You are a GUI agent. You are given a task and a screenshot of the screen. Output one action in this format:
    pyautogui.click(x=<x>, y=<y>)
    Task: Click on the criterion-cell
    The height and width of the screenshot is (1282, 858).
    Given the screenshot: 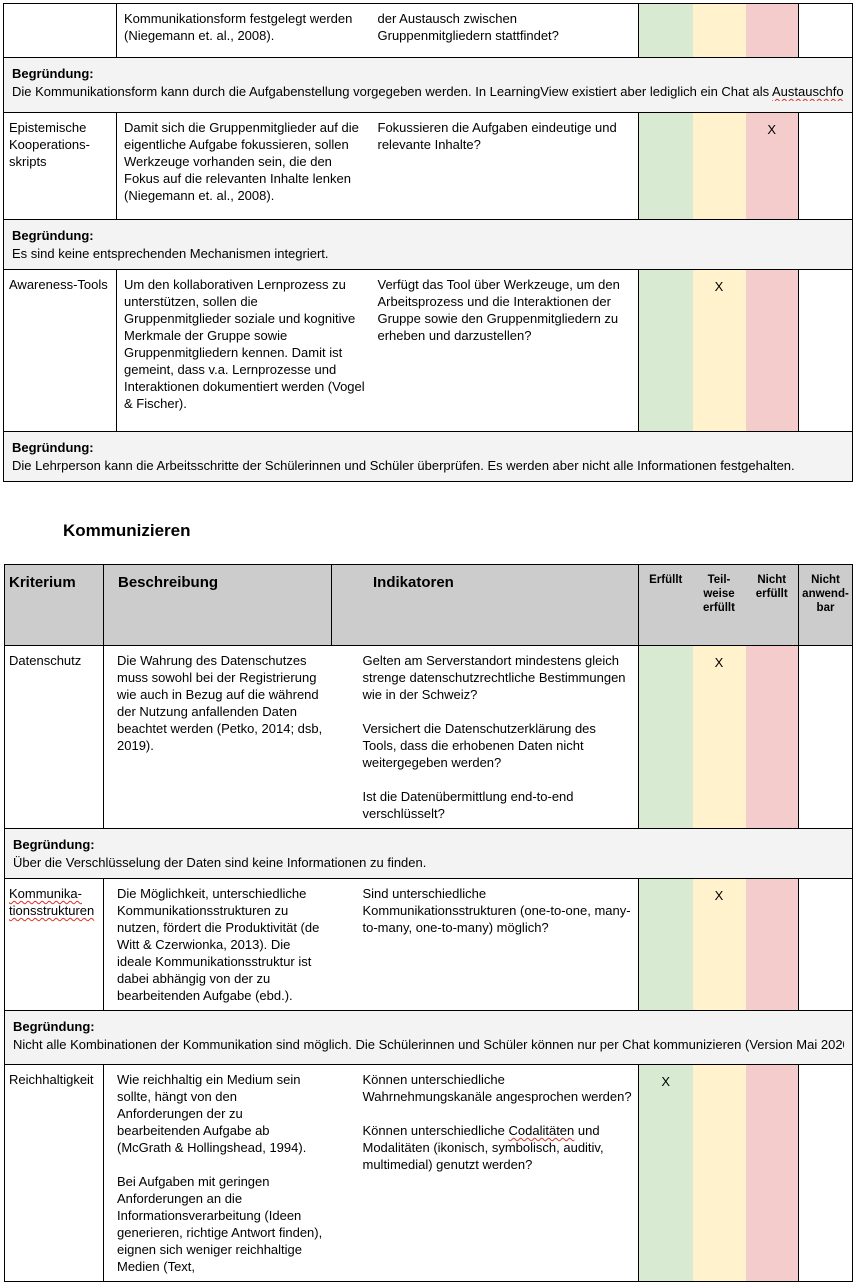 What is the action you would take?
    pyautogui.click(x=60, y=30)
    